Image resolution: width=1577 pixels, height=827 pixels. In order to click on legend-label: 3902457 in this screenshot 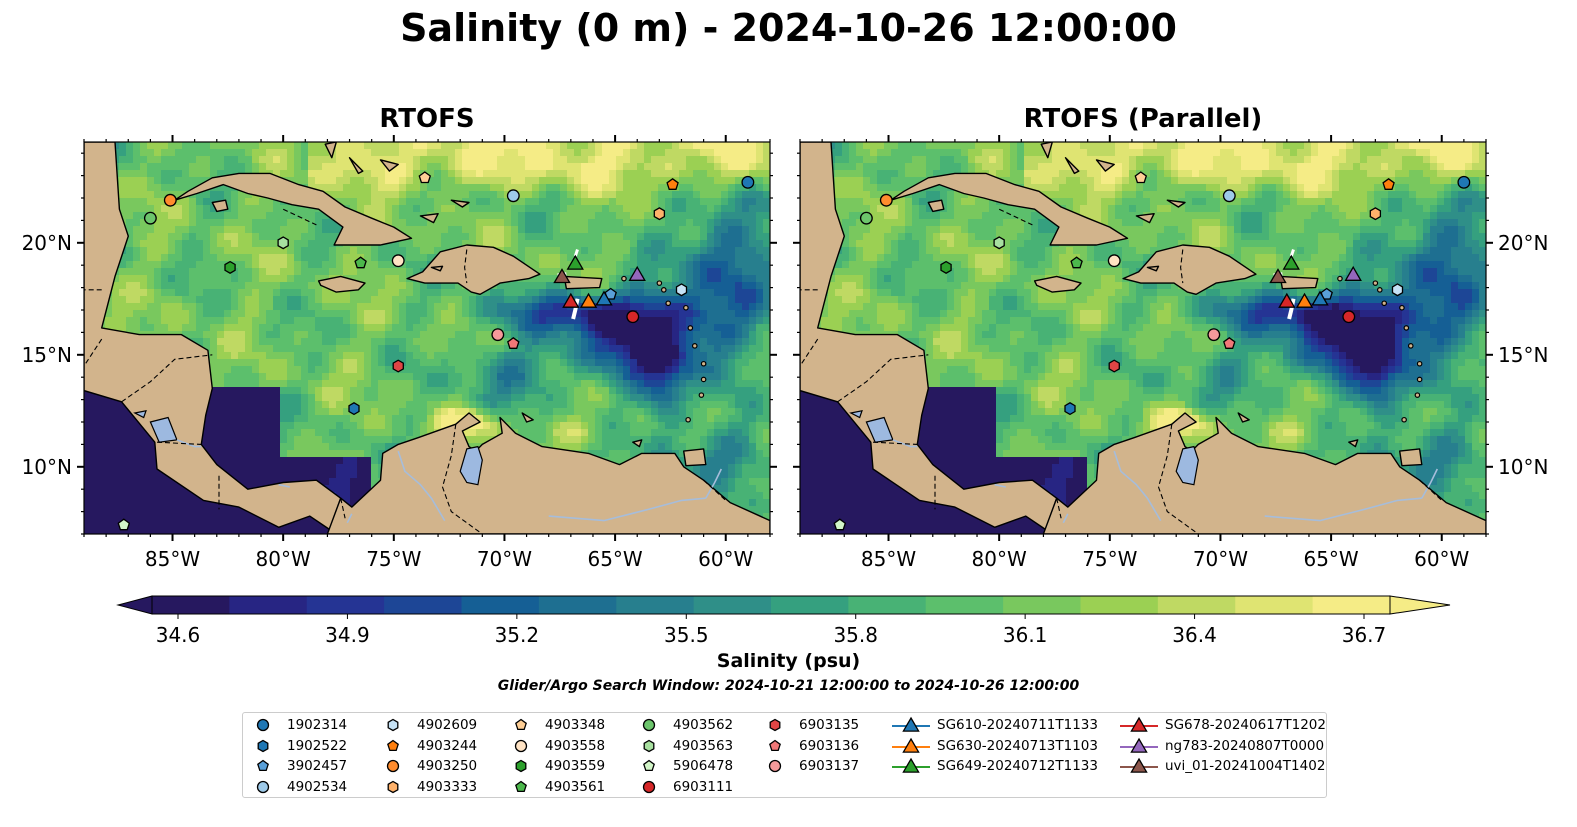, I will do `click(317, 766)`.